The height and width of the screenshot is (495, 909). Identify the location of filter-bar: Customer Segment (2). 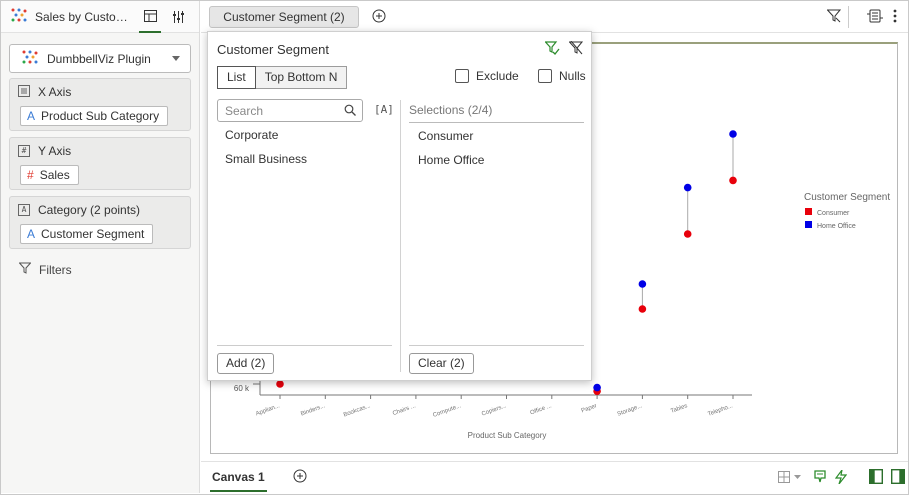
(554, 17).